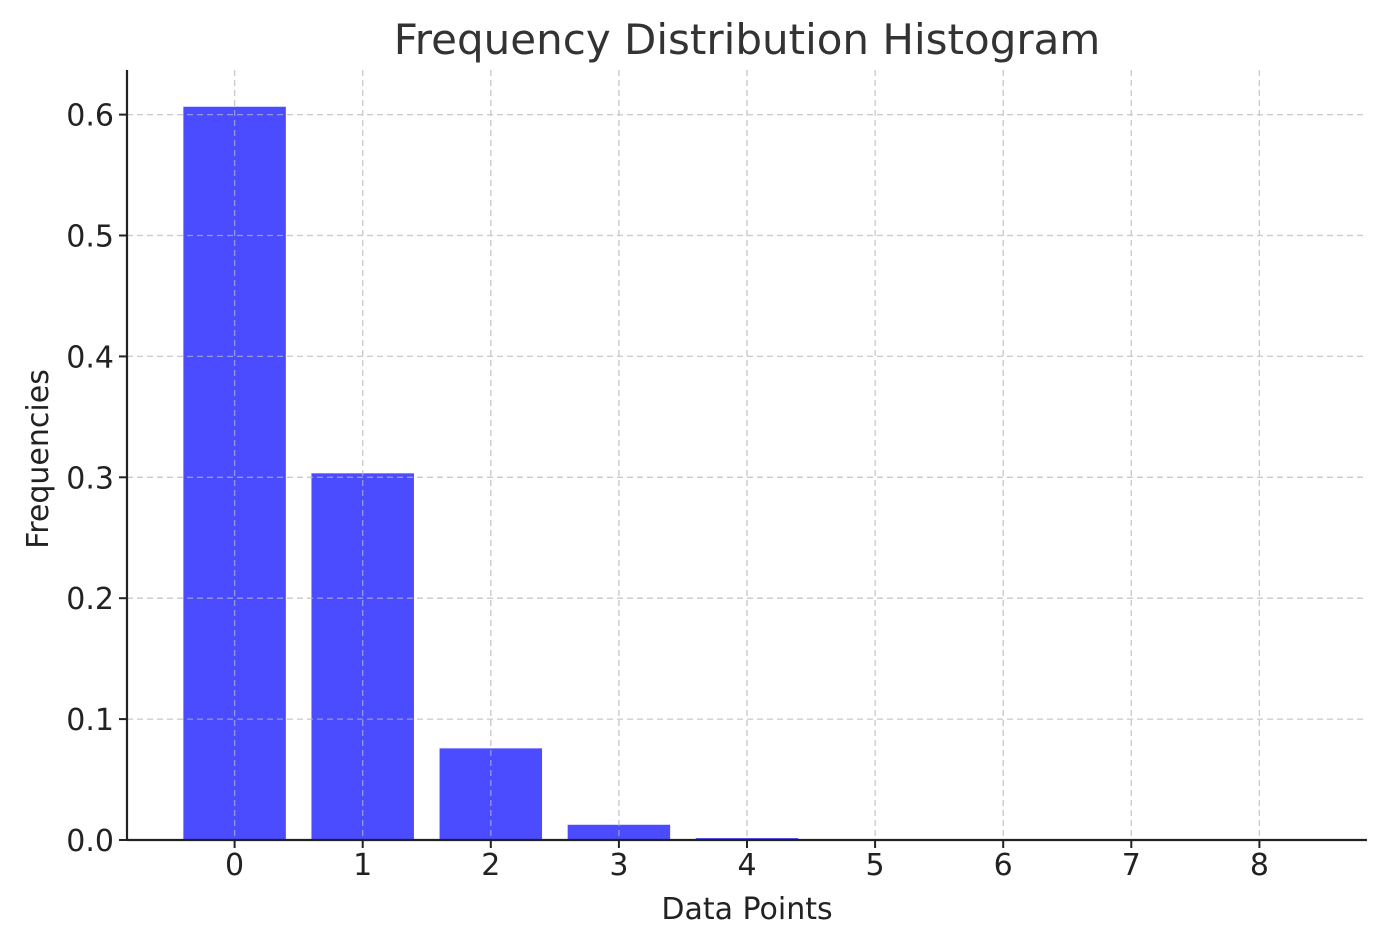 This screenshot has width=1387, height=951. Describe the element at coordinates (746, 909) in the screenshot. I see `x-axis-label: Data Points` at that location.